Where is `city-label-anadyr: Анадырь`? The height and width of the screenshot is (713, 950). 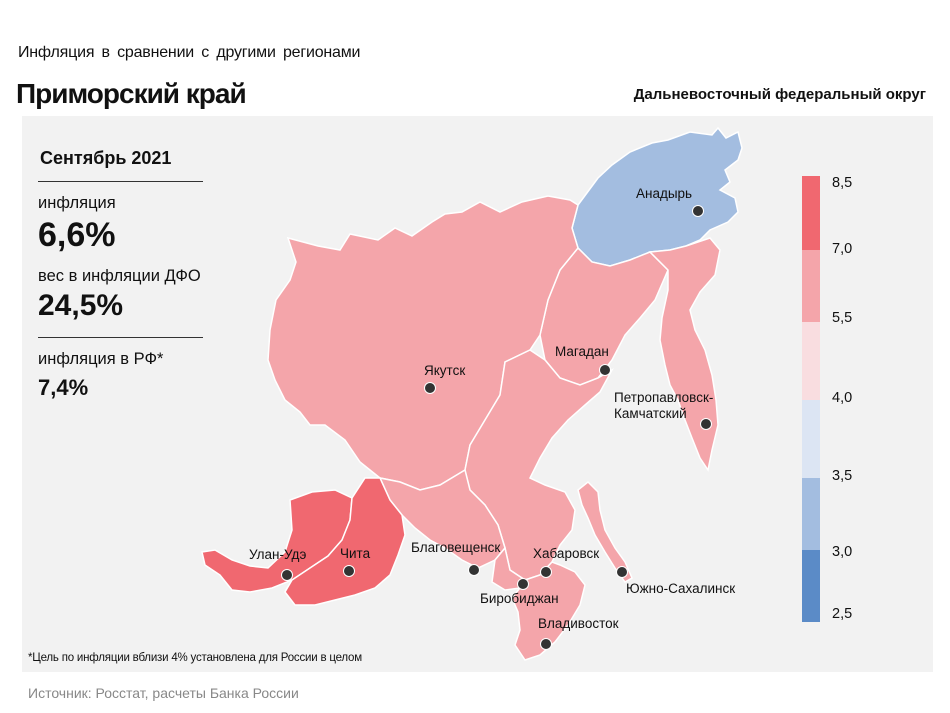 city-label-anadyr: Анадырь is located at coordinates (664, 193).